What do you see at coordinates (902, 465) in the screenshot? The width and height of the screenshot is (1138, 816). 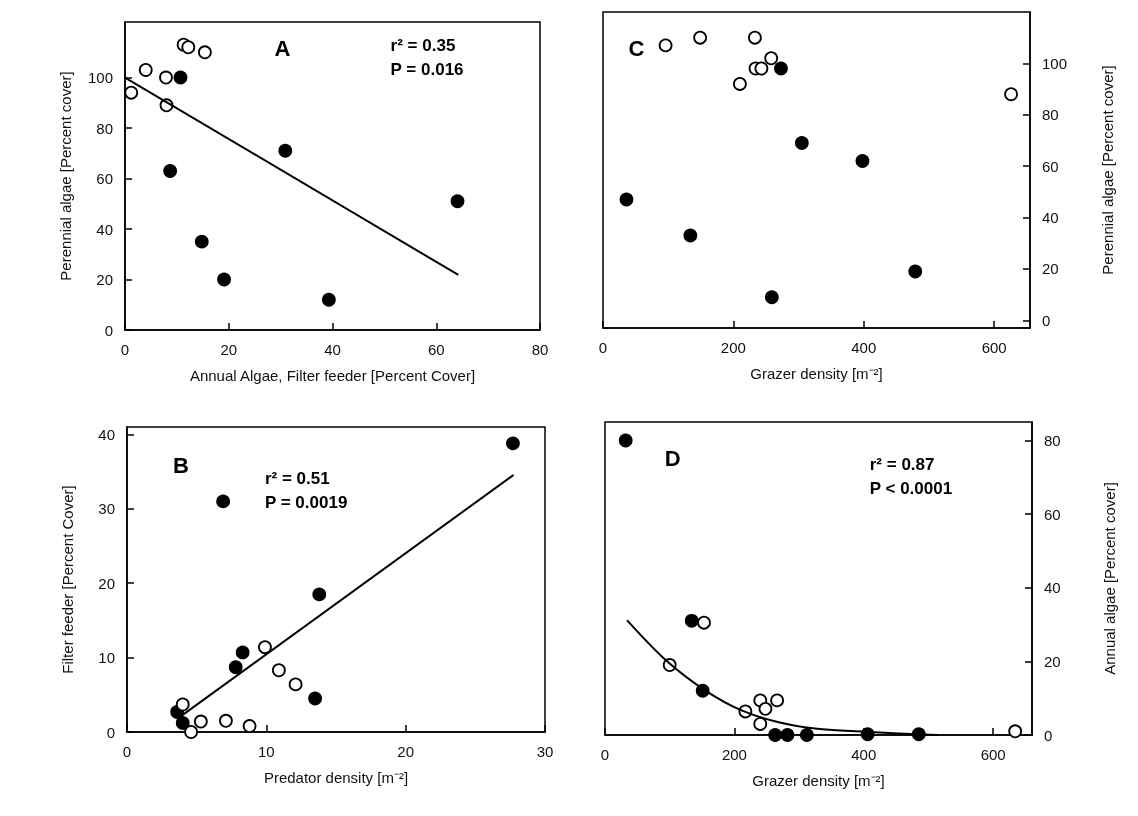 I see `annotation: r² = 0.87` at bounding box center [902, 465].